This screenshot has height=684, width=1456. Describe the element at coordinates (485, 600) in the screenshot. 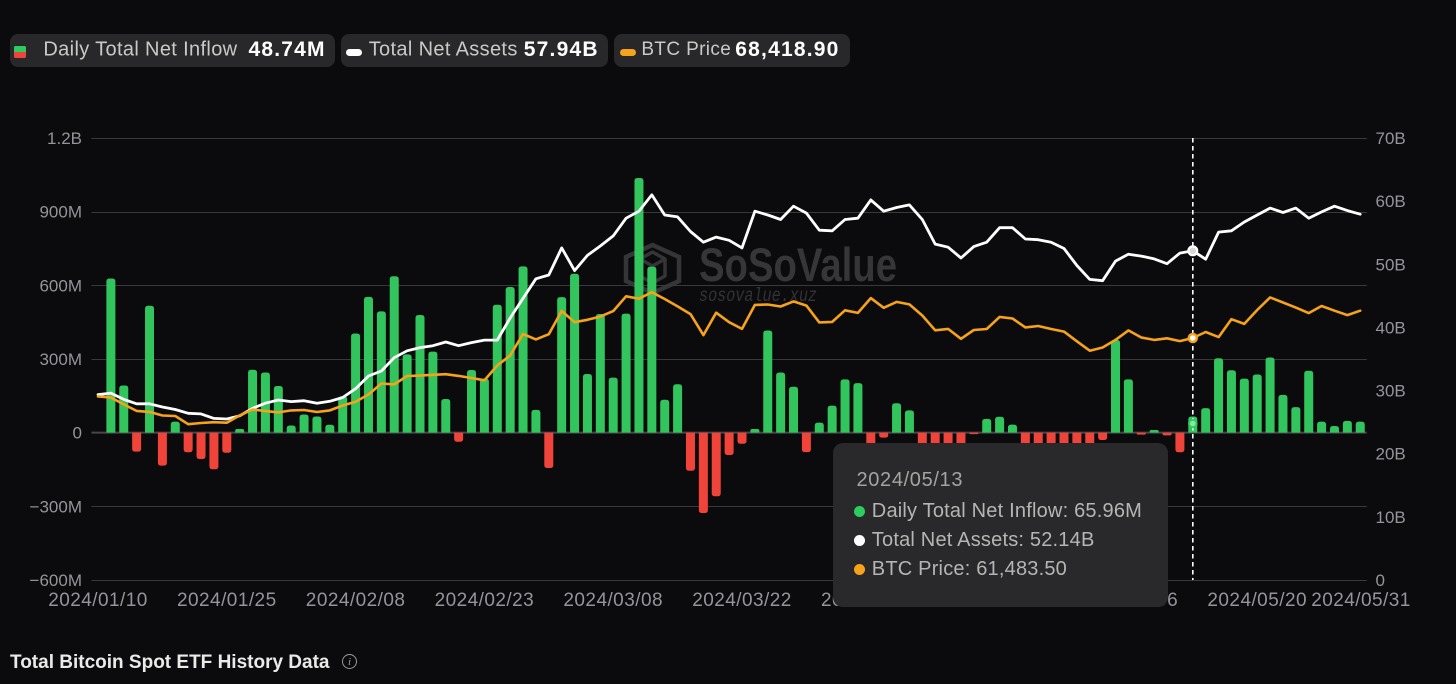

I see `svg-text: 2024/02/23` at that location.